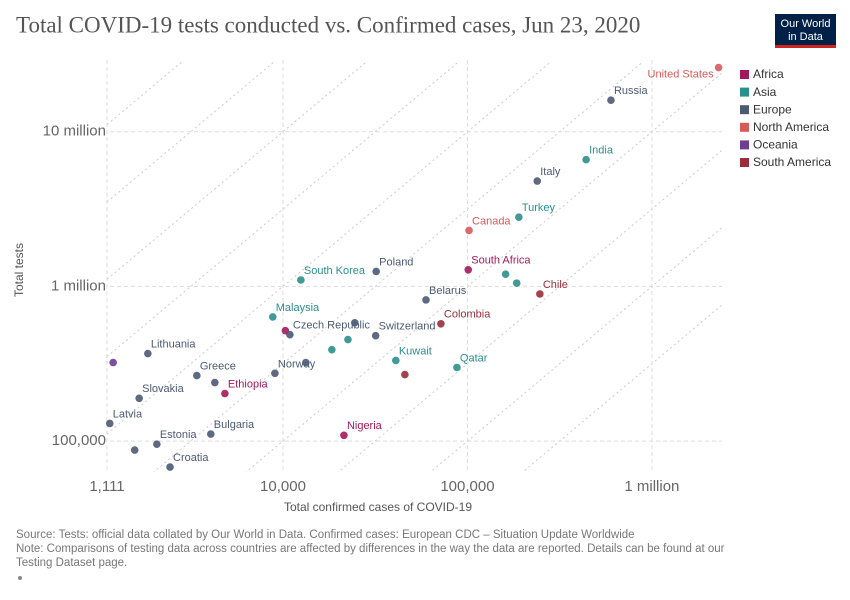  Describe the element at coordinates (501, 261) in the screenshot. I see `point-label: South Africa` at that location.